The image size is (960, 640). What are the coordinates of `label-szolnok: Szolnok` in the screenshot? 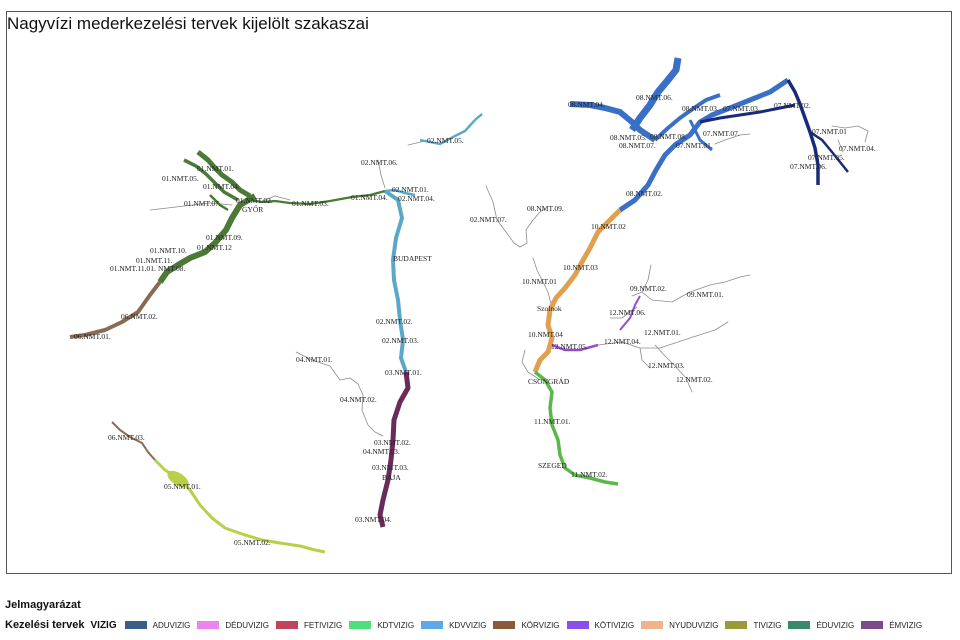 It's located at (549, 308).